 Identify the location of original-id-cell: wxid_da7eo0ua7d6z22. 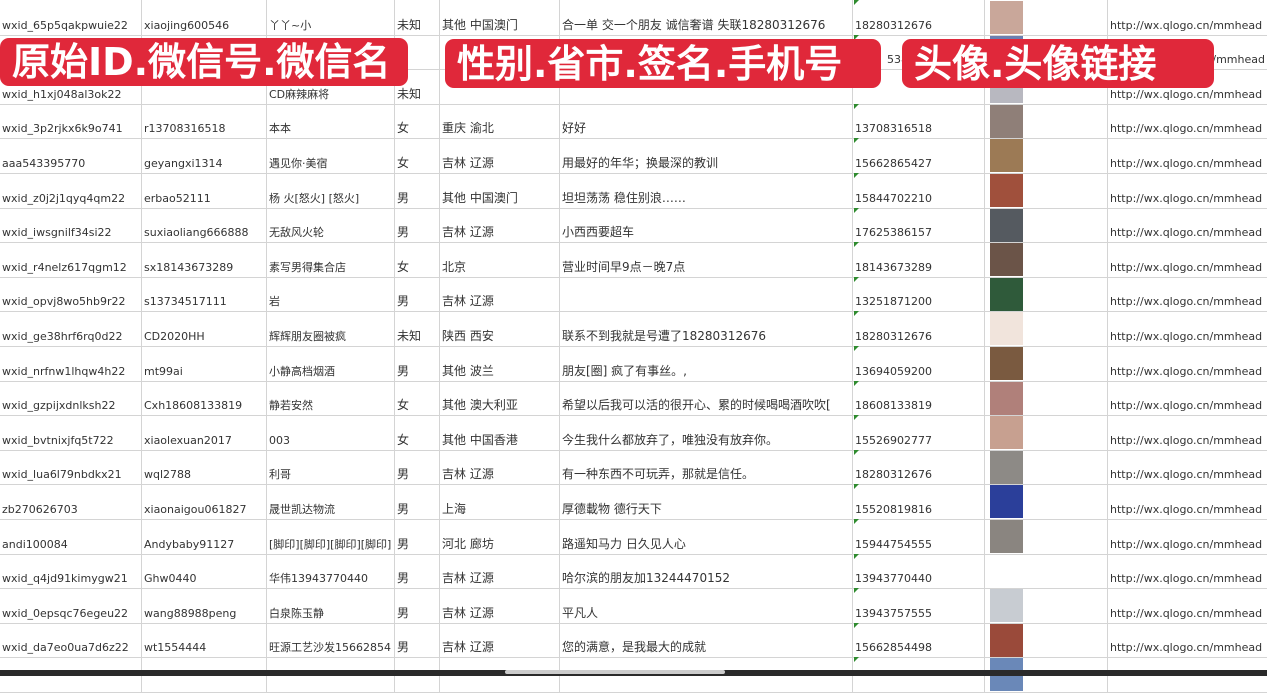
(71, 640).